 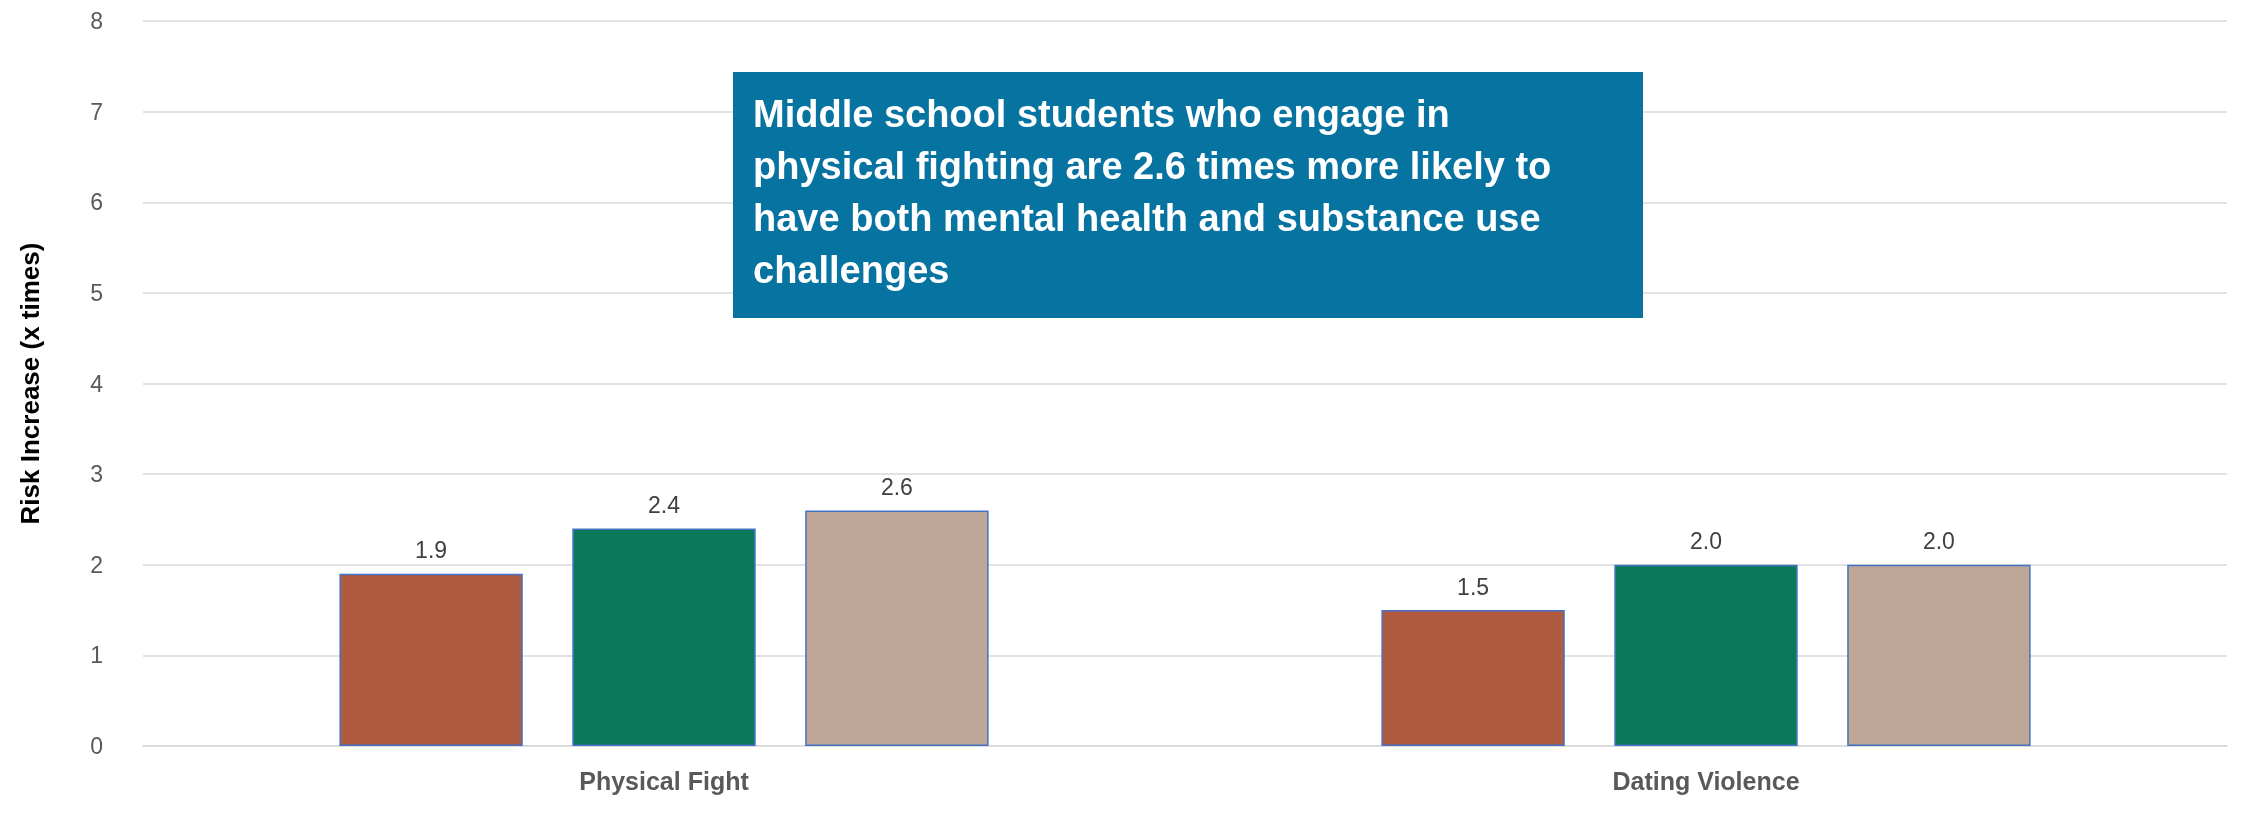 I want to click on y-tick-label: 8, so click(x=96, y=21).